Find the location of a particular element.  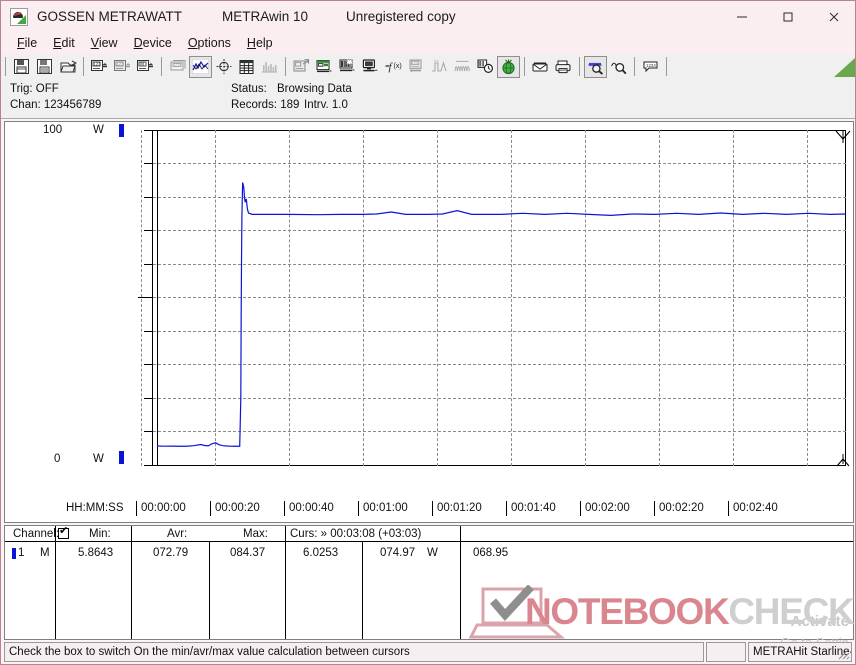

menu-item-edit: Edit is located at coordinates (64, 42).